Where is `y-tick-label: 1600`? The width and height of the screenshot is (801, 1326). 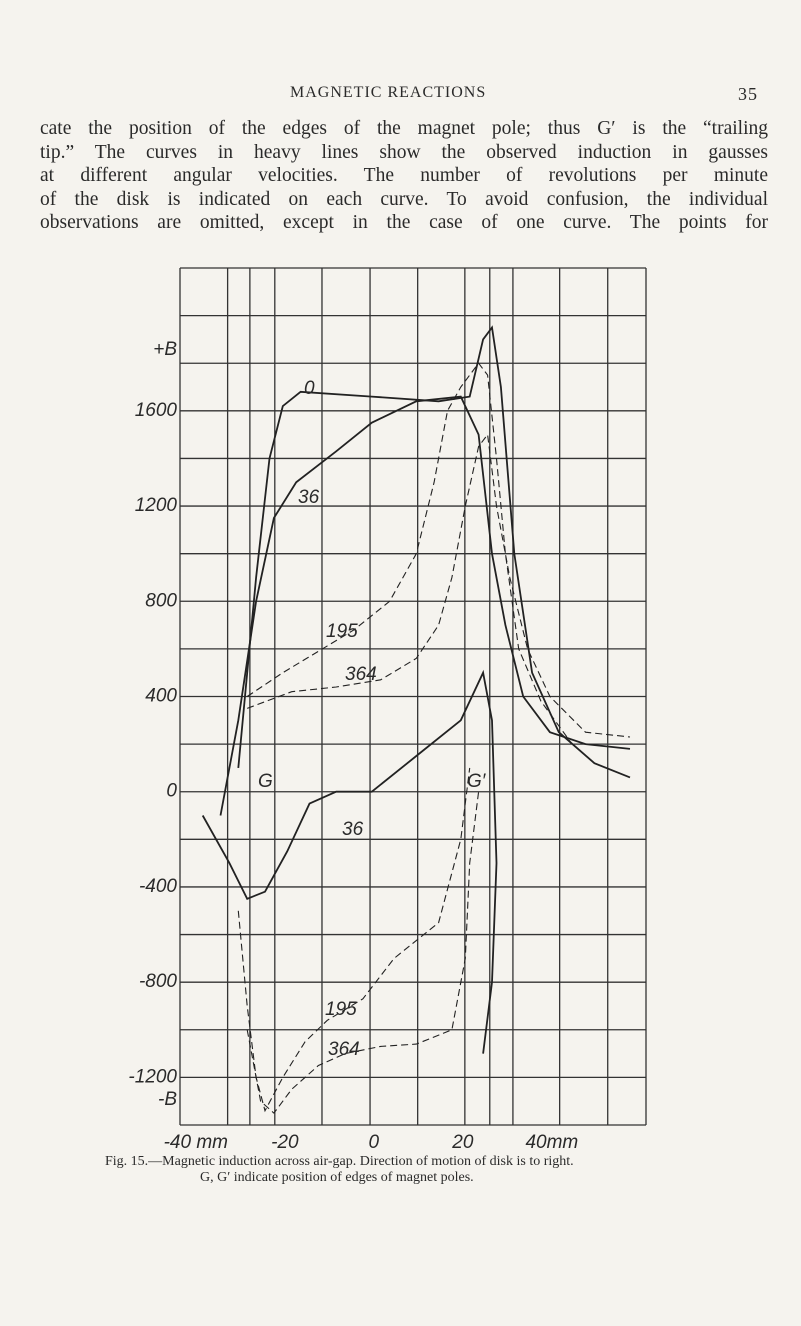 y-tick-label: 1600 is located at coordinates (156, 410).